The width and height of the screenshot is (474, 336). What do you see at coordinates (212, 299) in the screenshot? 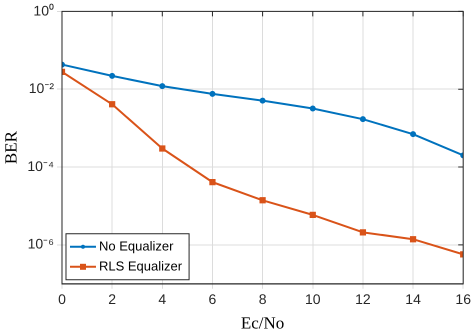
I see `x-tick-label: 6` at bounding box center [212, 299].